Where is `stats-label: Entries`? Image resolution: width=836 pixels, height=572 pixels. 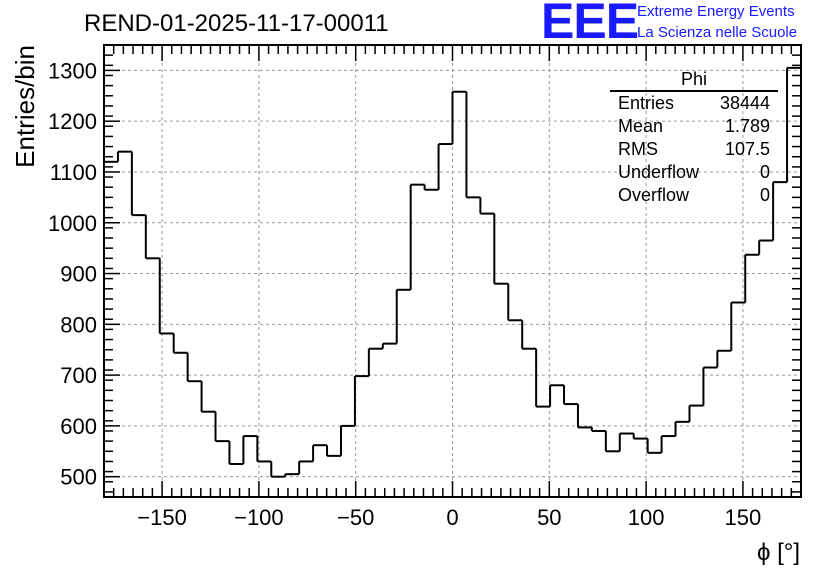
stats-label: Entries is located at coordinates (646, 103).